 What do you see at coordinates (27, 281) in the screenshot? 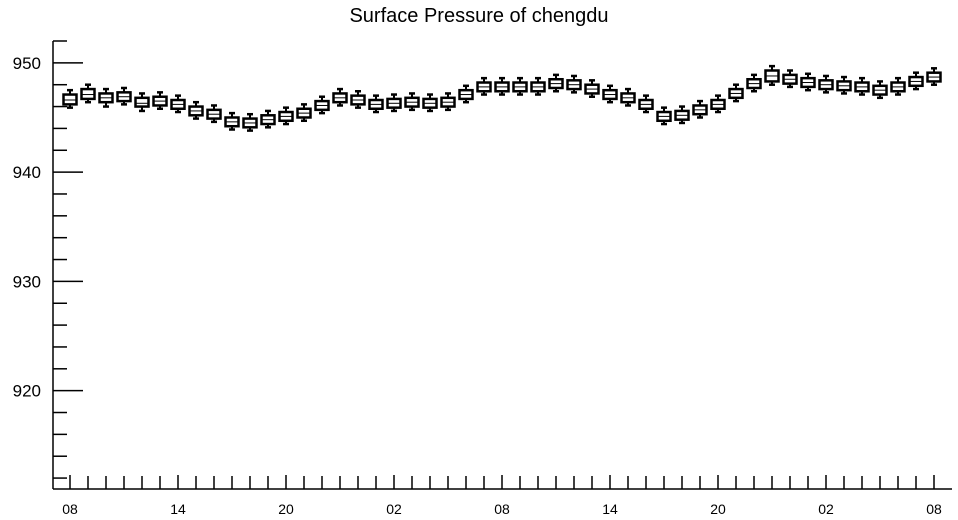
I see `y-tick-label: 930` at bounding box center [27, 281].